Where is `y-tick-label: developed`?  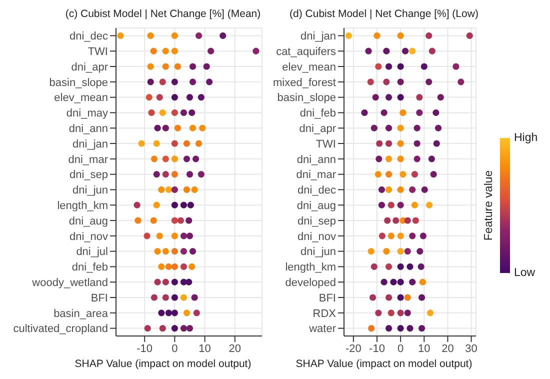 y-tick-label: developed is located at coordinates (310, 283).